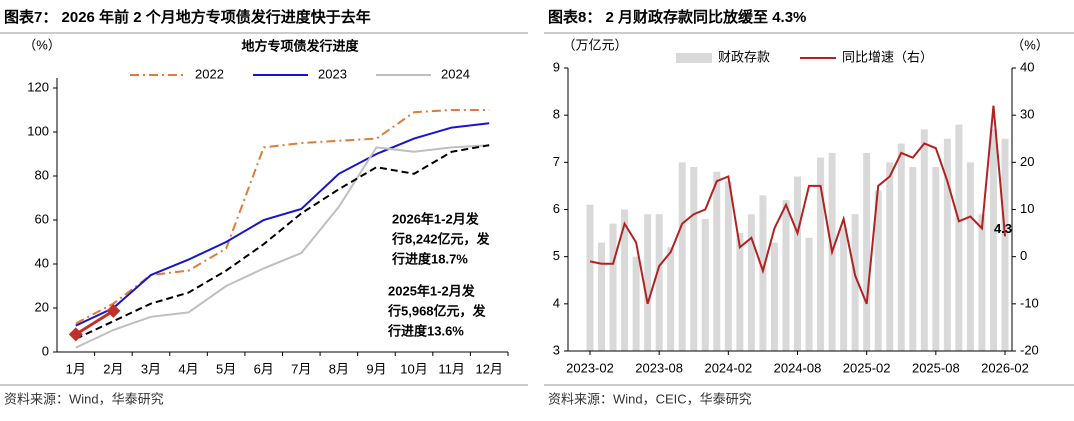 The image size is (1074, 421). What do you see at coordinates (1027, 114) in the screenshot?
I see `y2-tick-label: 30` at bounding box center [1027, 114].